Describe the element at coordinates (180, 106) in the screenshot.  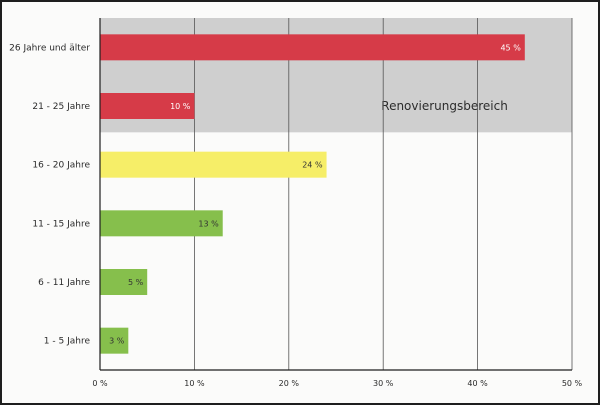
I see `value-label: 10 %` at that location.